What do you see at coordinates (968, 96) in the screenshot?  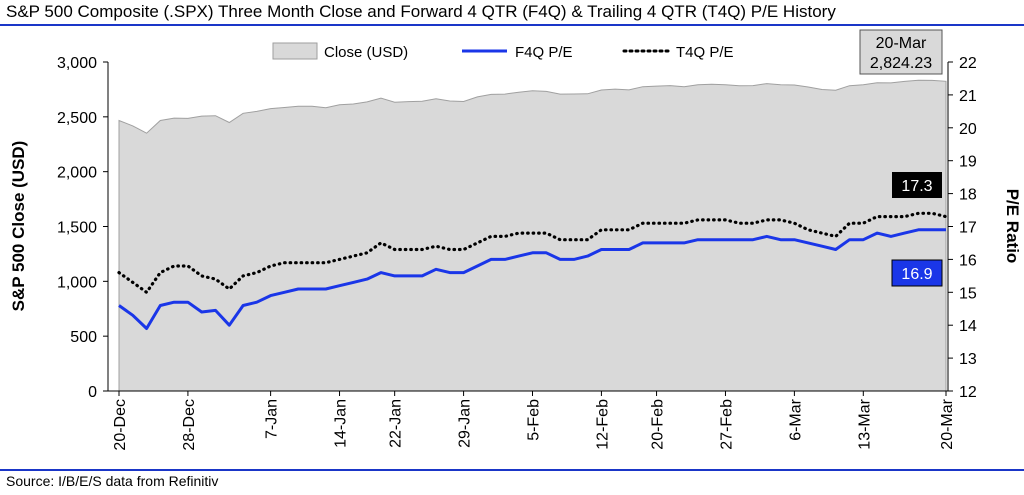 I see `y-right-tick-label: 21` at bounding box center [968, 96].